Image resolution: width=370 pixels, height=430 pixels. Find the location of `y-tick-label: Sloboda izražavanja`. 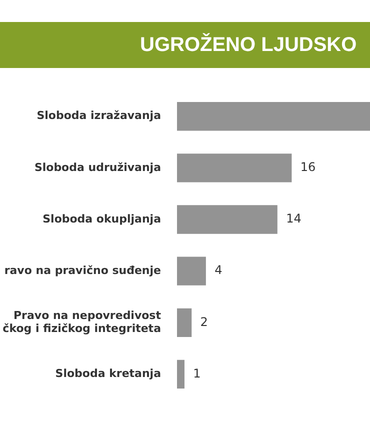

y-tick-label: Sloboda izražavanja is located at coordinates (98, 115).